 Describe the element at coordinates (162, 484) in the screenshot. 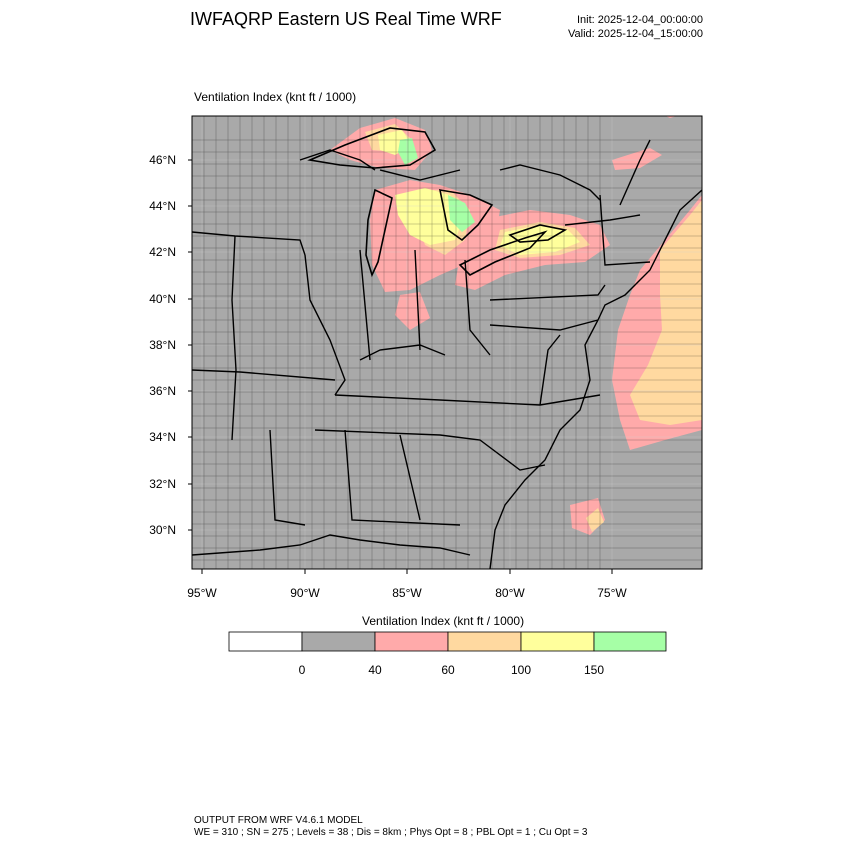

I see `lat-label-32: 32°N` at that location.